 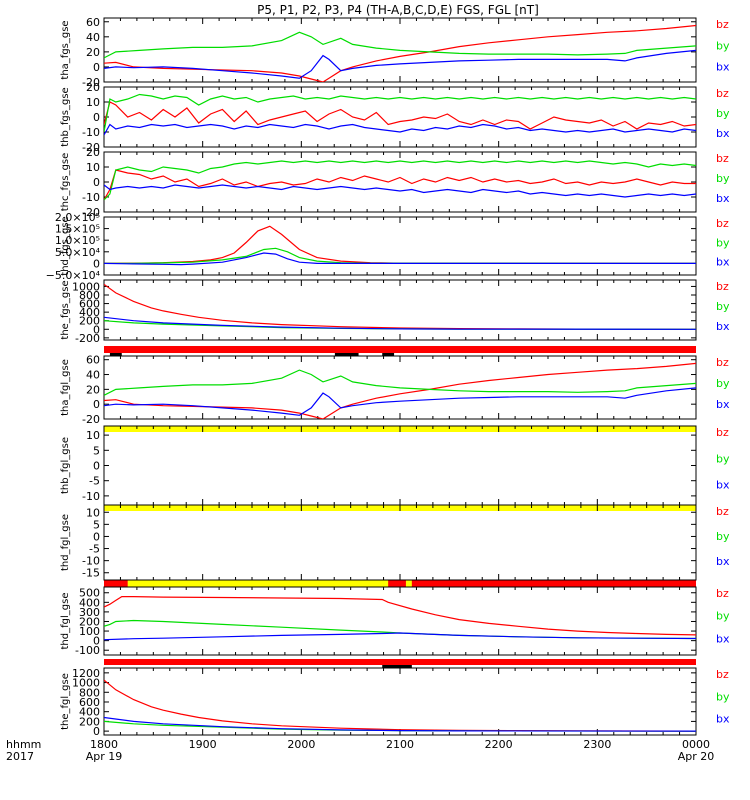 I want to click on y-tick-label-the_fgs-6: -200, so click(x=87, y=338).